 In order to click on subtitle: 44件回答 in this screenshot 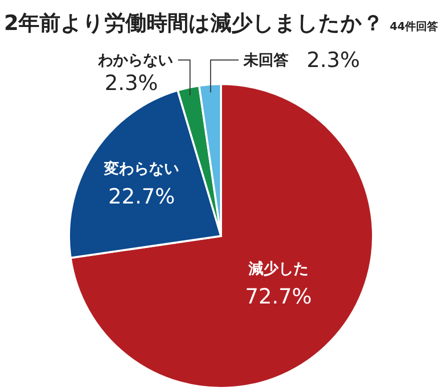, I will do `click(414, 26)`.